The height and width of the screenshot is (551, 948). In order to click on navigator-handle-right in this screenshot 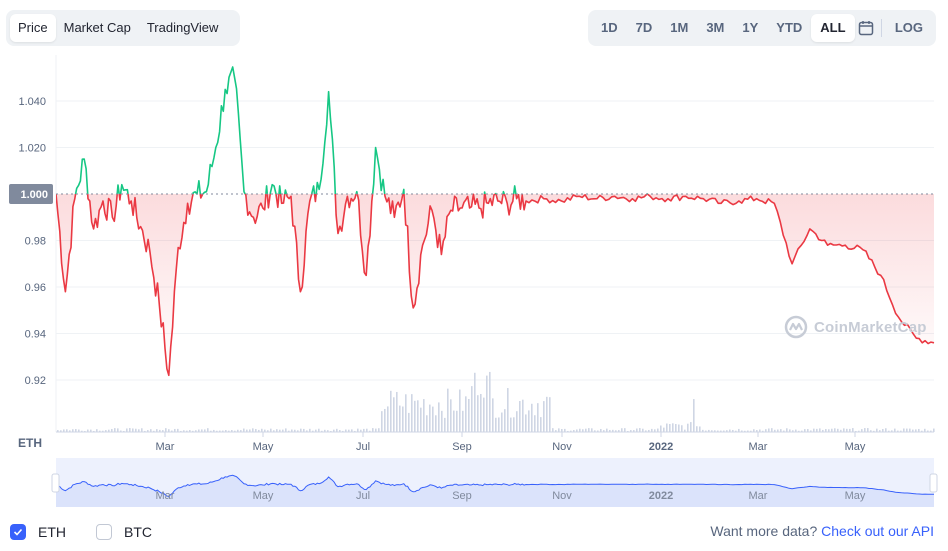, I will do `click(933, 483)`.